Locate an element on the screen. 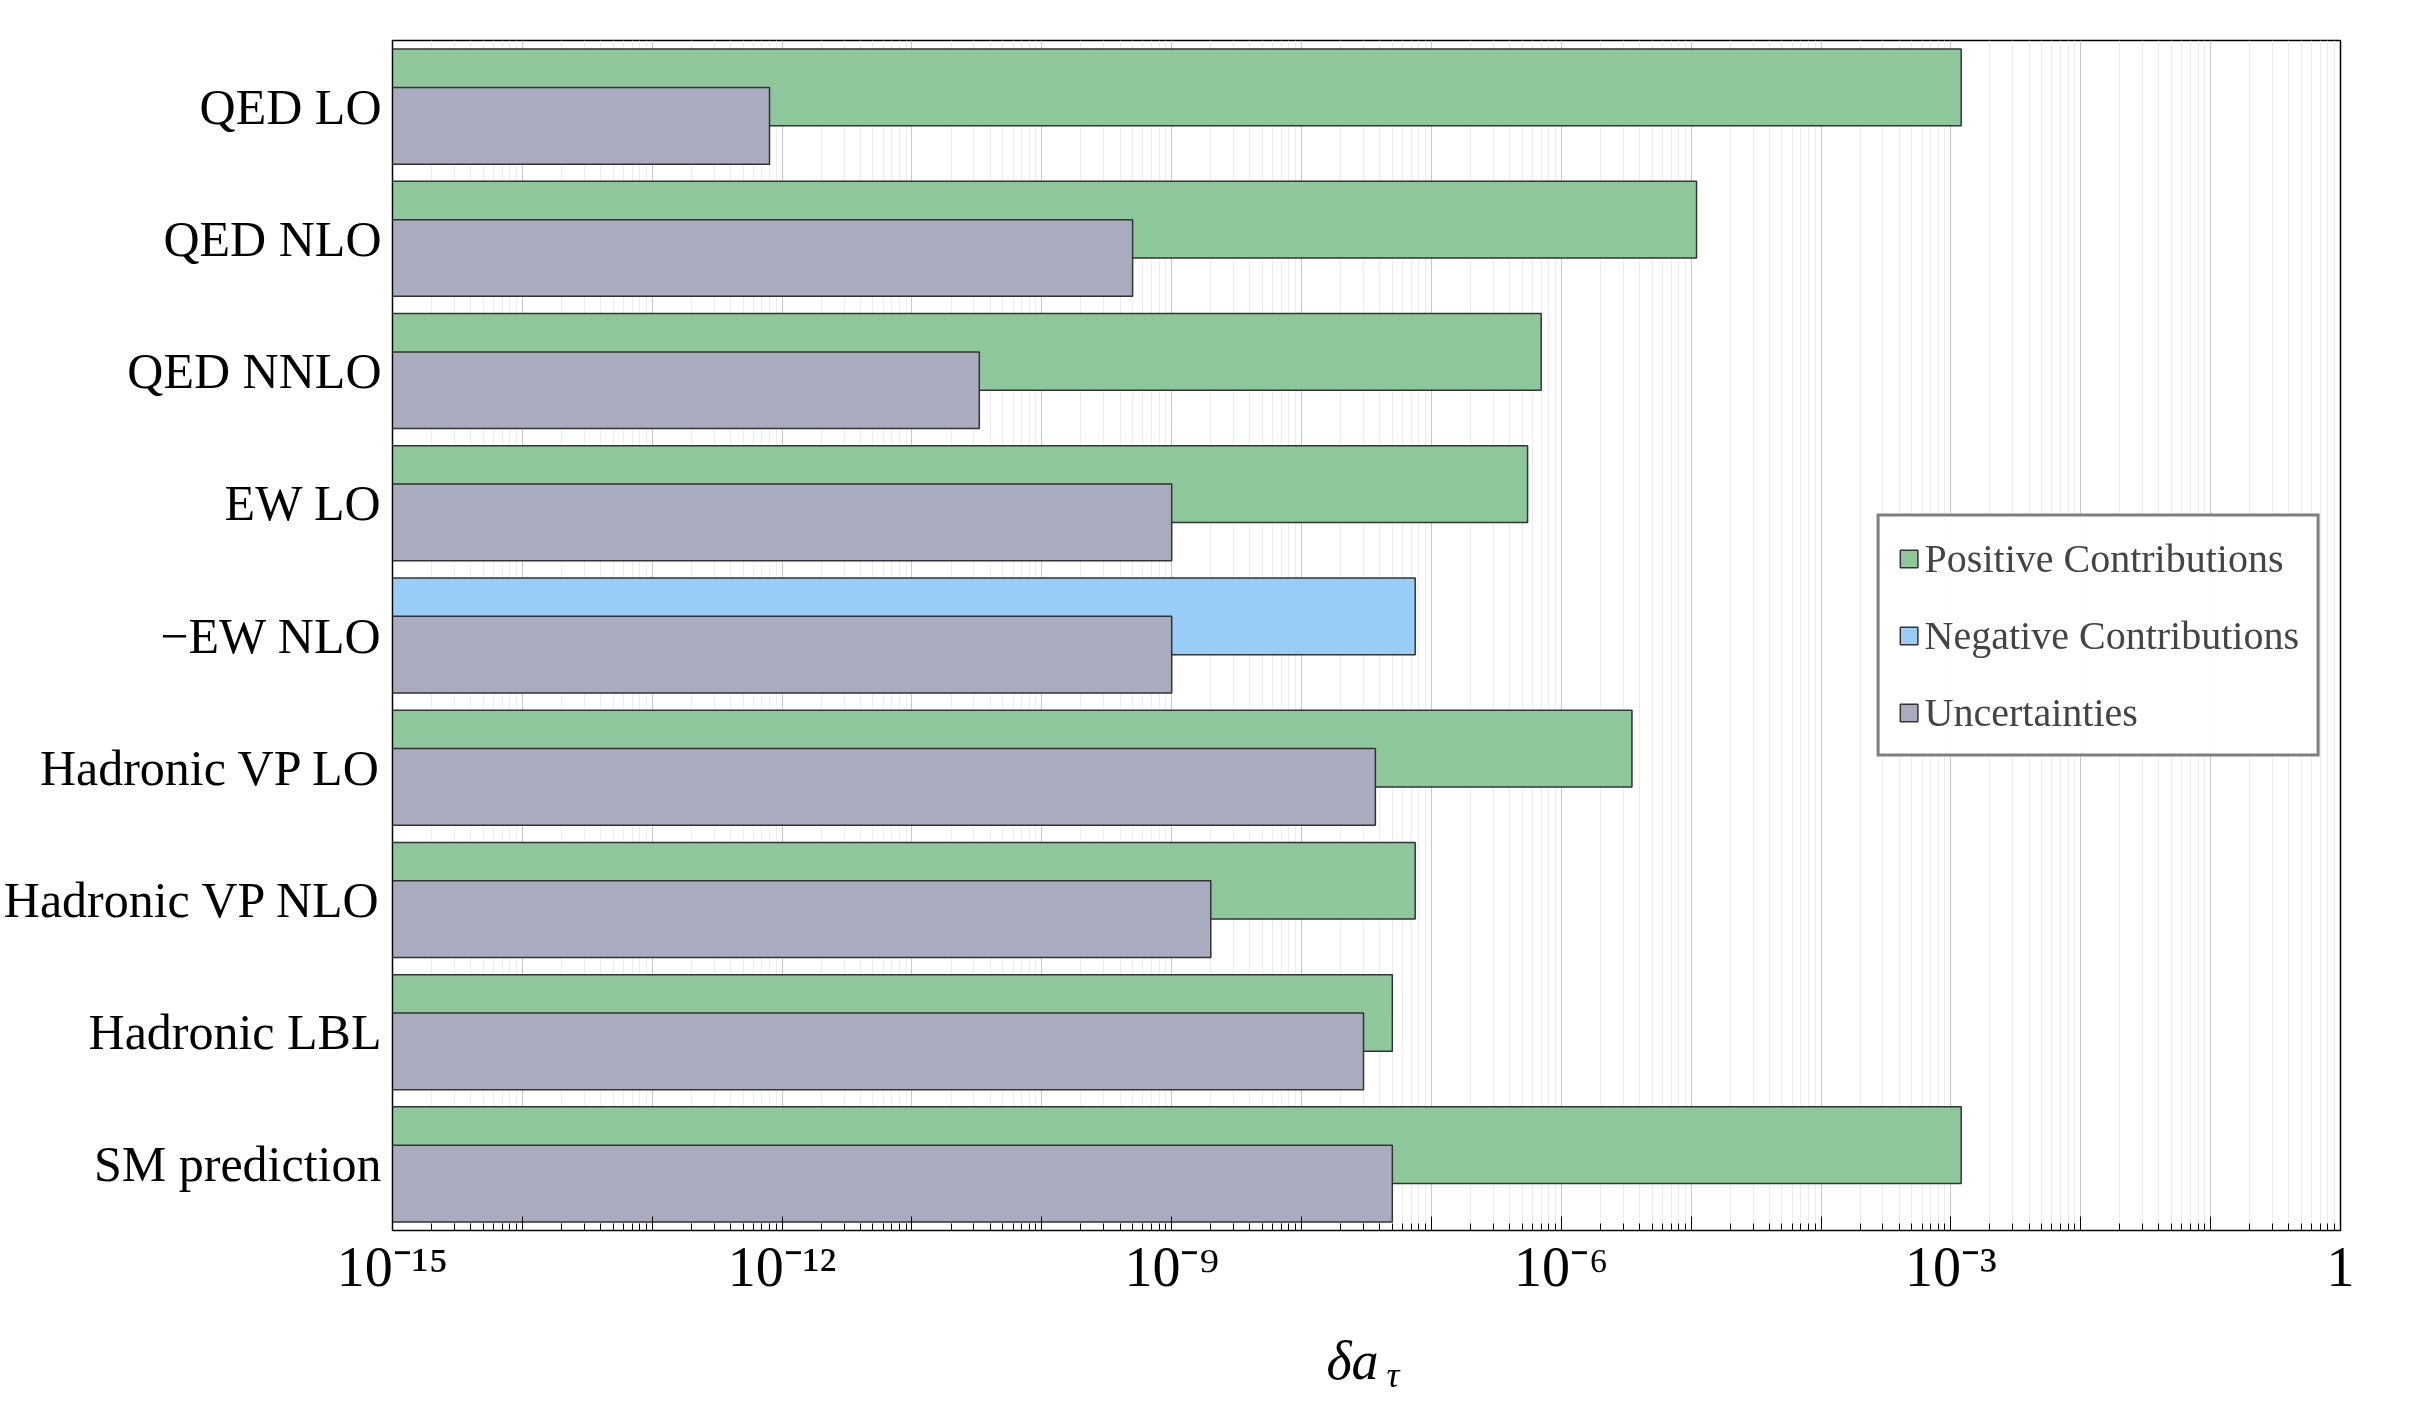 The width and height of the screenshot is (2434, 1417). legend-label: Uncertainties is located at coordinates (2031, 712).